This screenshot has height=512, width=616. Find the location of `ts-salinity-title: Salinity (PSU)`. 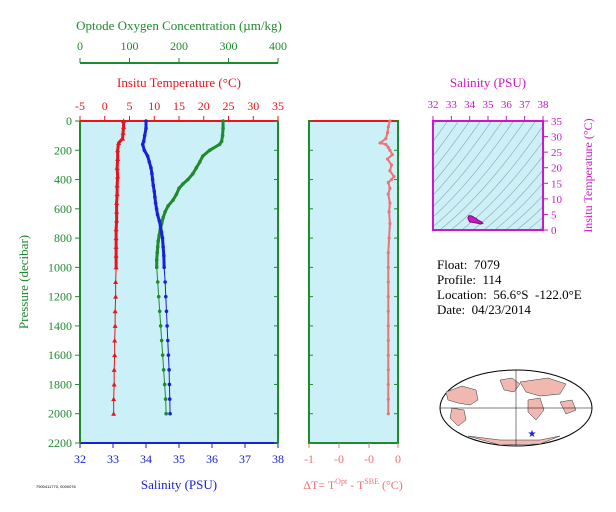

ts-salinity-title: Salinity (PSU) is located at coordinates (488, 82).